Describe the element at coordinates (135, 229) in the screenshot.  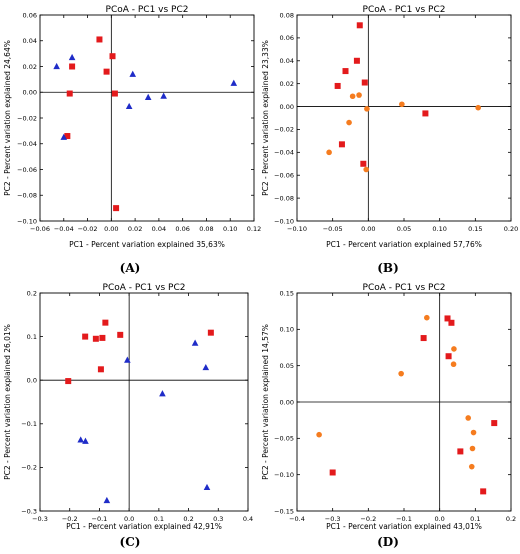
I see `x-tick-label: 0.02` at that location.